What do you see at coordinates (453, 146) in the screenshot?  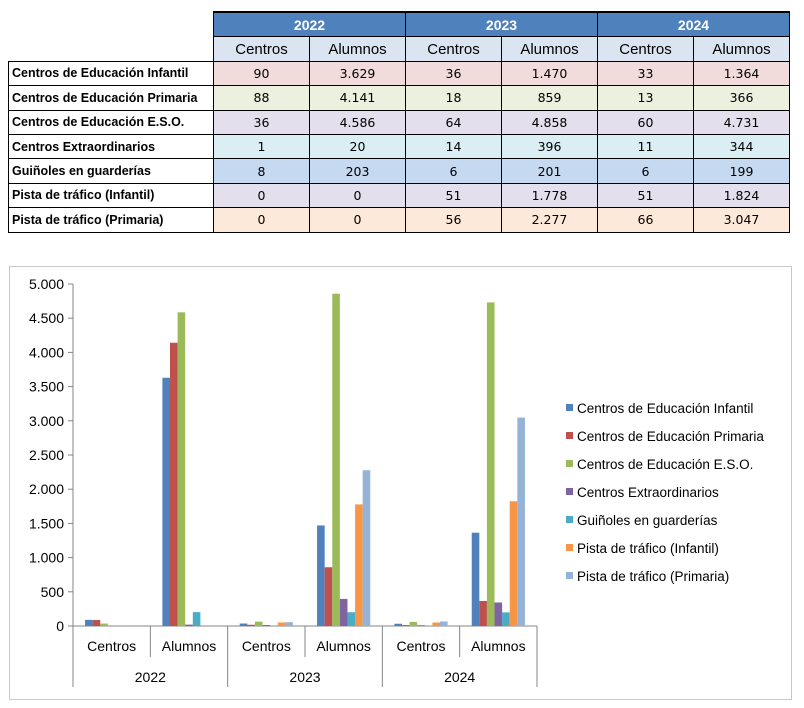 I see `table-cell: 14` at bounding box center [453, 146].